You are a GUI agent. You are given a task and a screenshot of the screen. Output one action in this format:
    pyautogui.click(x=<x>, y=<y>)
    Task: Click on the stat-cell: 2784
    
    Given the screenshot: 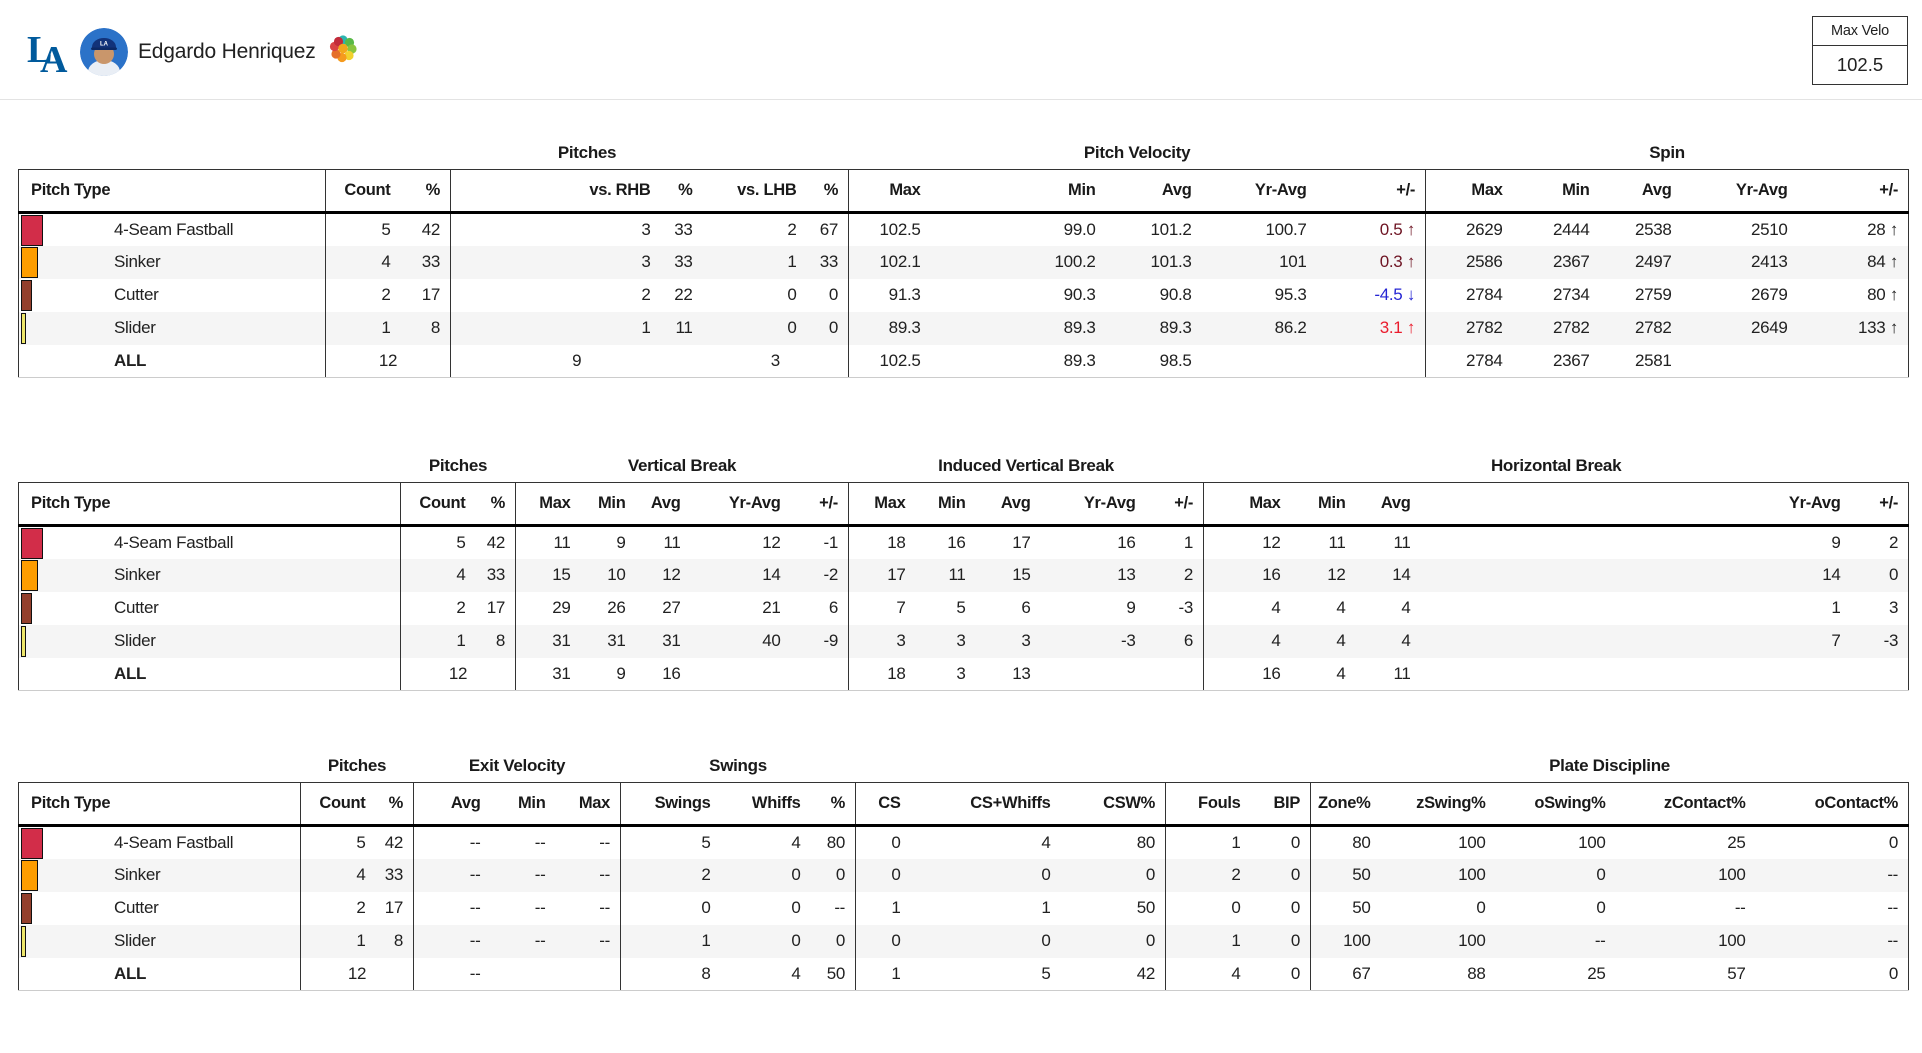 What is the action you would take?
    pyautogui.click(x=1469, y=361)
    